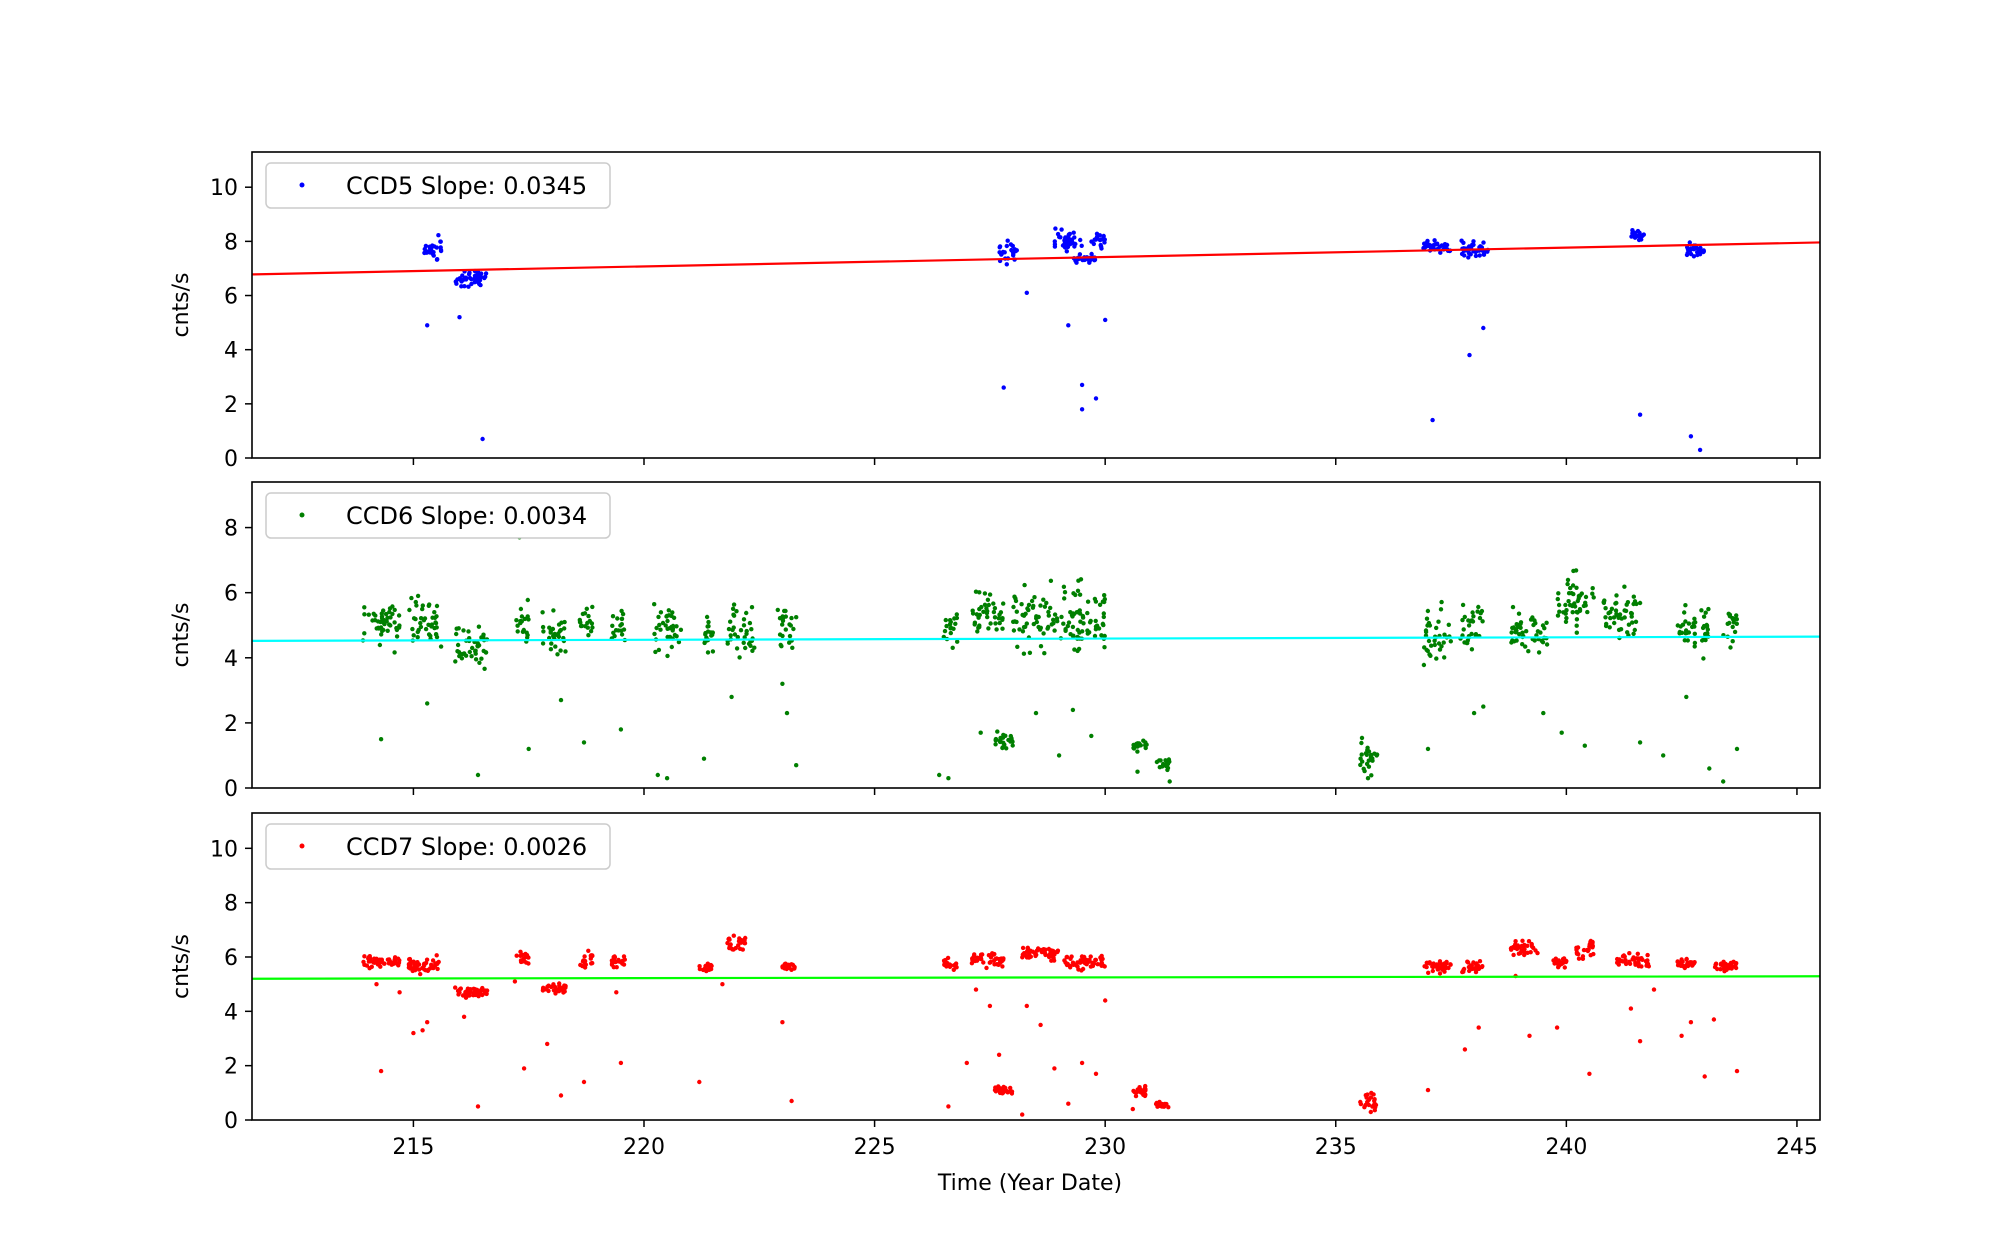  Describe the element at coordinates (1797, 1147) in the screenshot. I see `x-tick-label: 245` at that location.